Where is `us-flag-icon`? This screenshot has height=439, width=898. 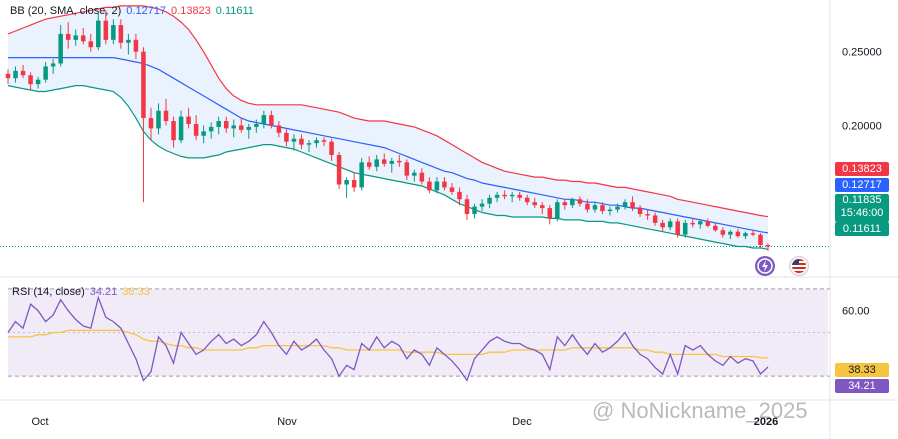
us-flag-icon is located at coordinates (799, 266).